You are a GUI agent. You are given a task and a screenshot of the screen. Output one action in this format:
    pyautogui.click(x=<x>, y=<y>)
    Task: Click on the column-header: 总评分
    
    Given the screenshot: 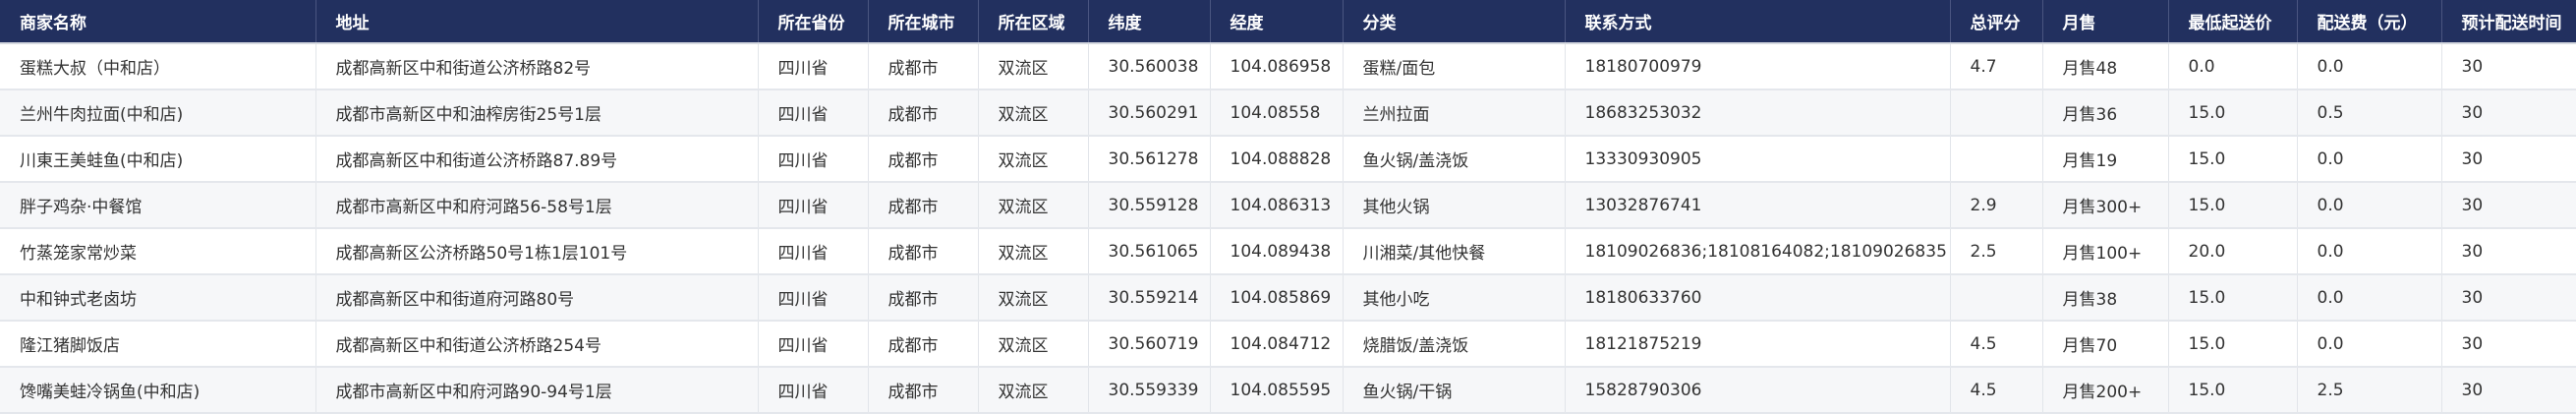 What is the action you would take?
    pyautogui.click(x=1996, y=22)
    